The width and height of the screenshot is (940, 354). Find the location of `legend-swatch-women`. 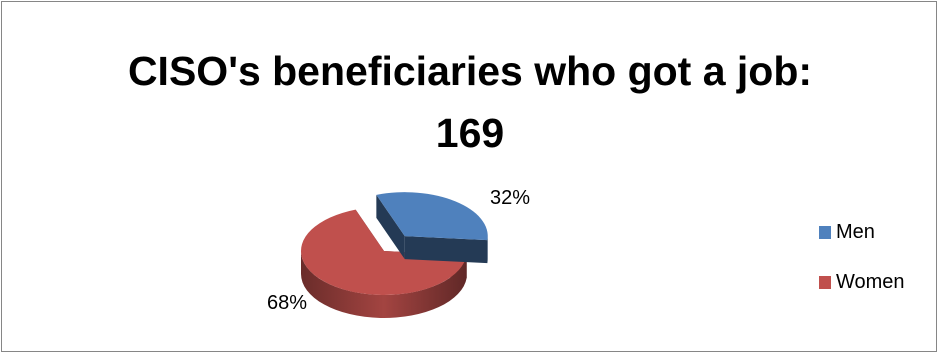

legend-swatch-women is located at coordinates (825, 282).